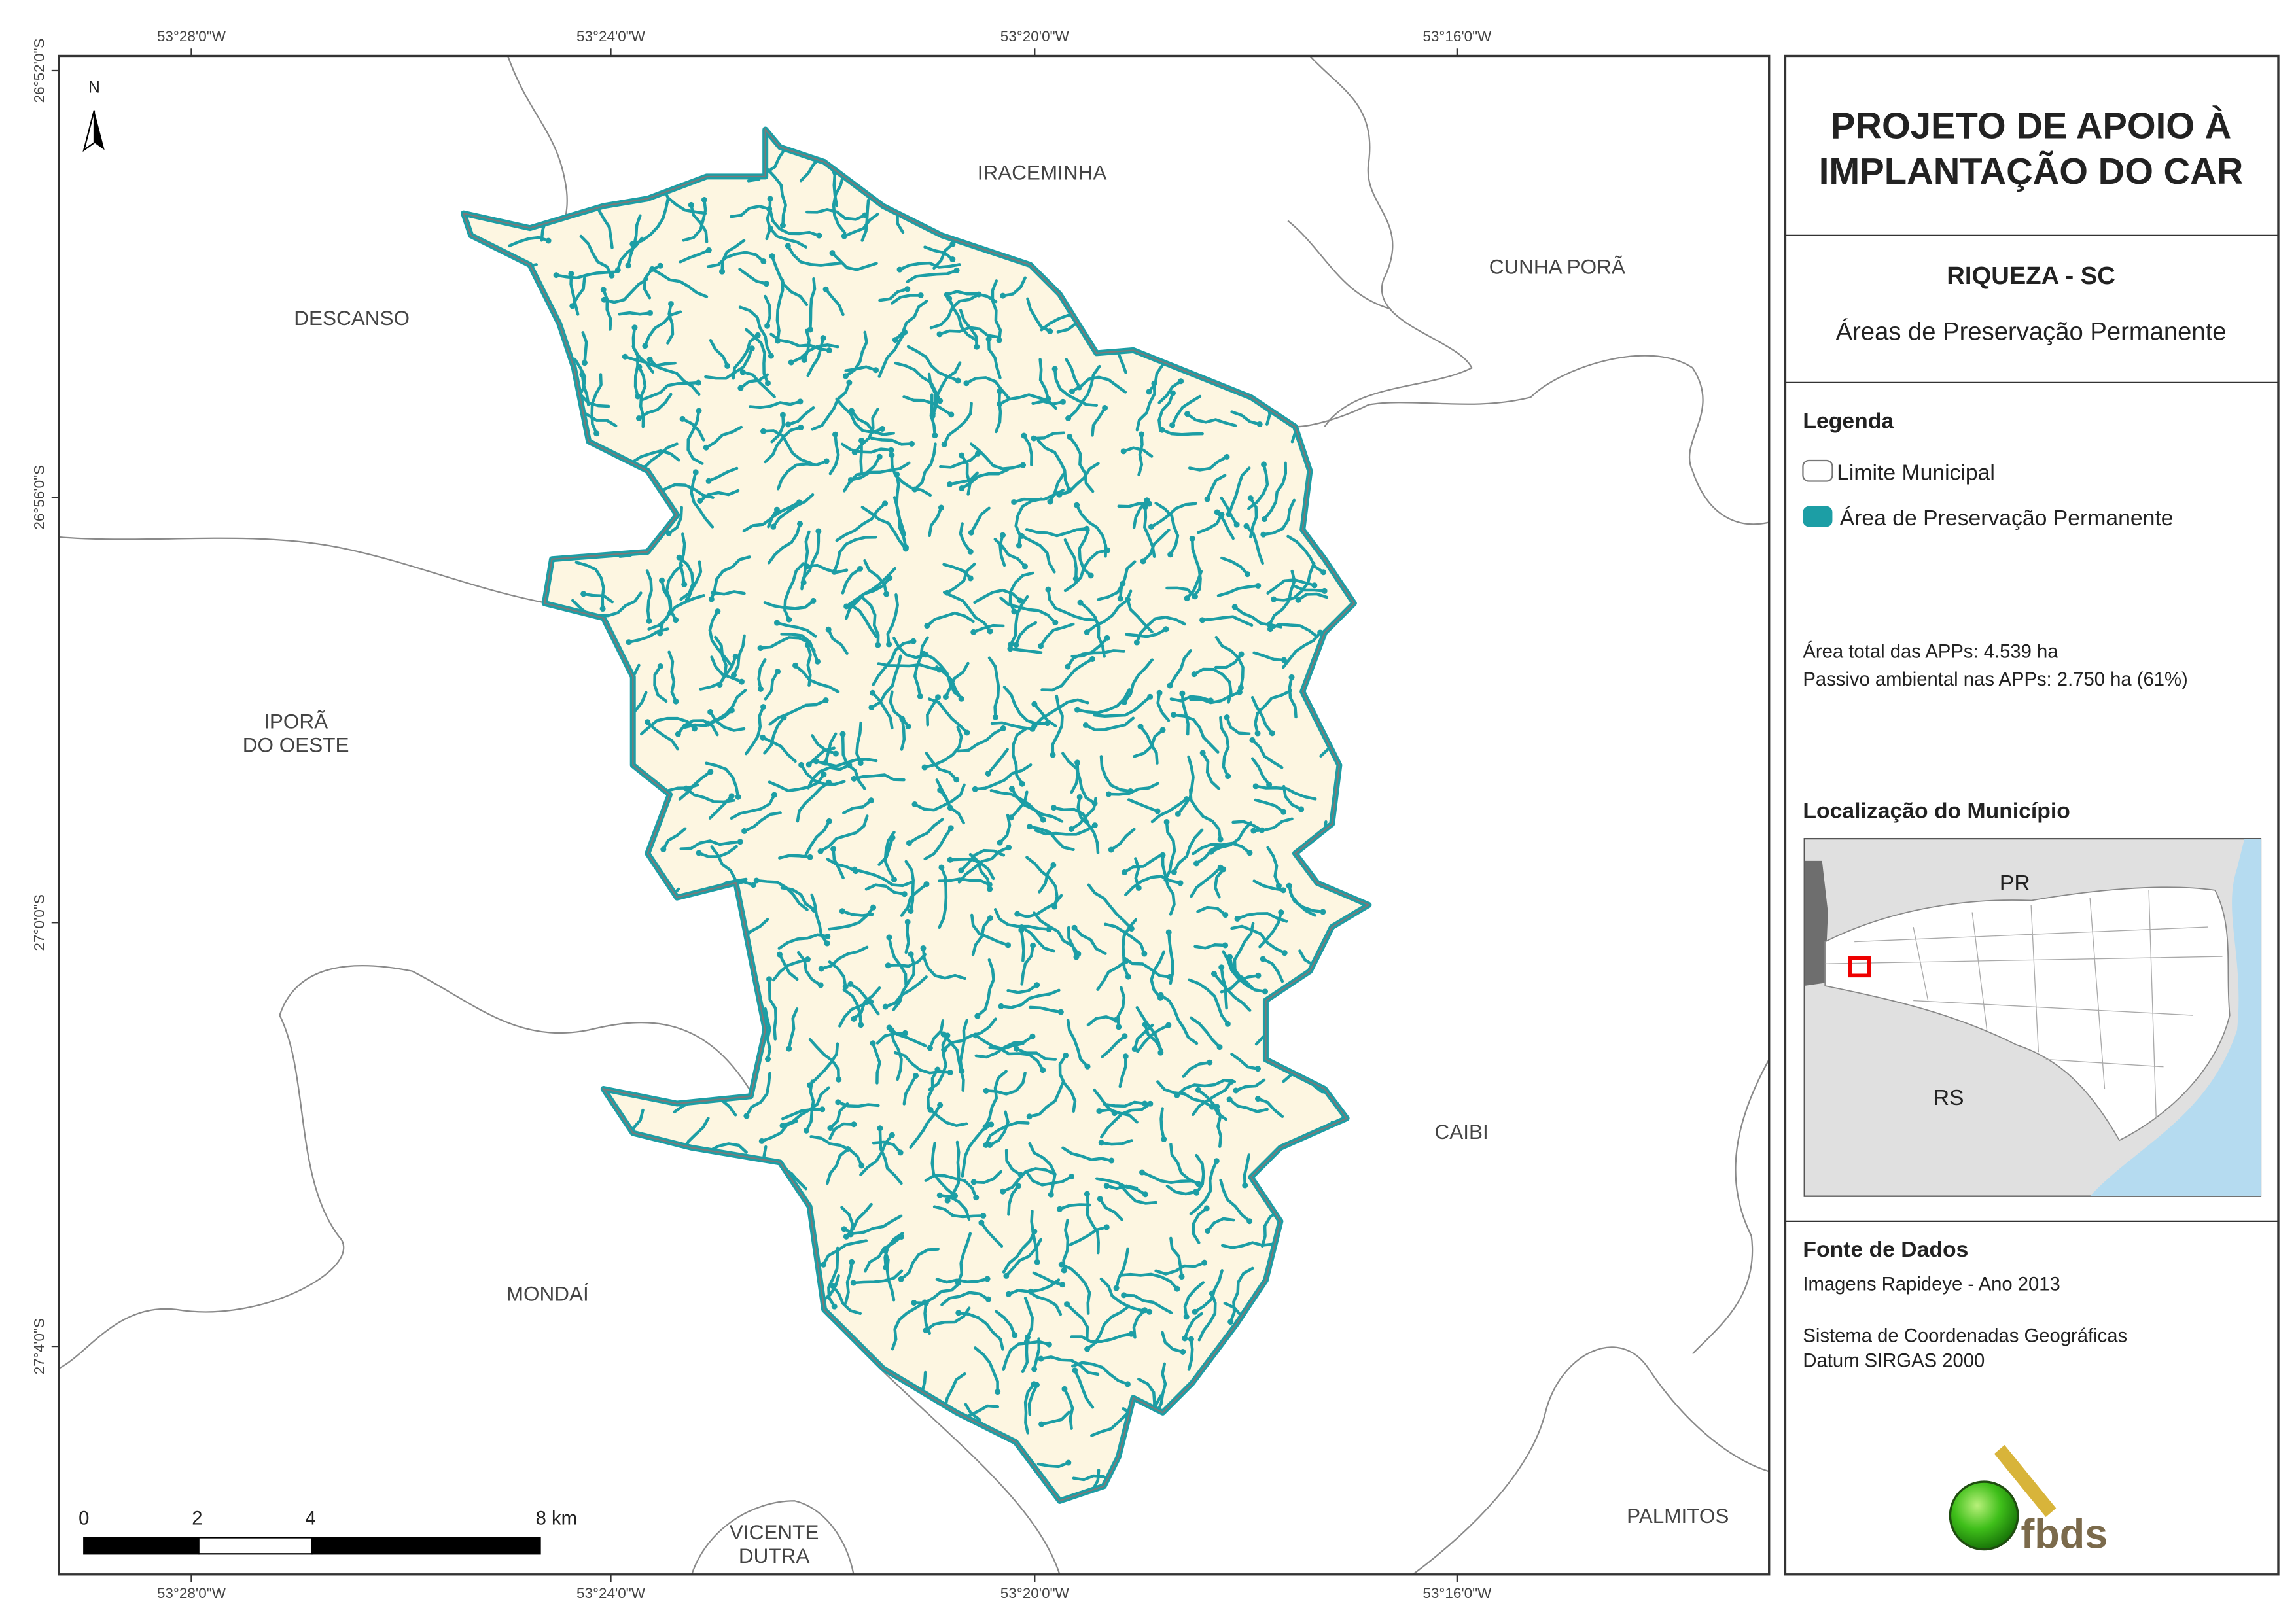  I want to click on coord-label: 53°20'0"W, so click(1035, 1593).